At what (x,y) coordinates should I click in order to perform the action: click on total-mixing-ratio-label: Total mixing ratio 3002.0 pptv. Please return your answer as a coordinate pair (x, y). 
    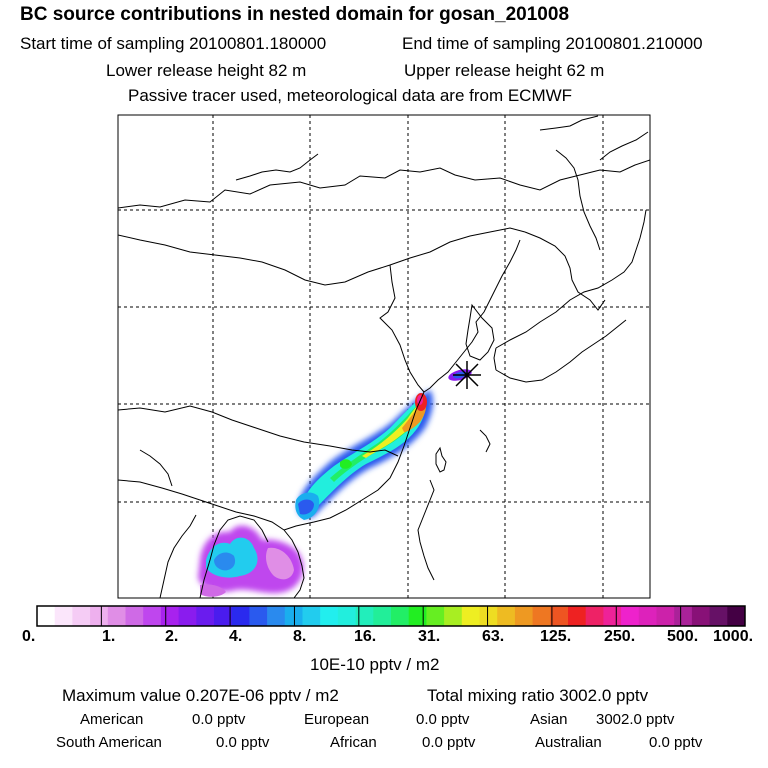
    Looking at the image, I should click on (538, 695).